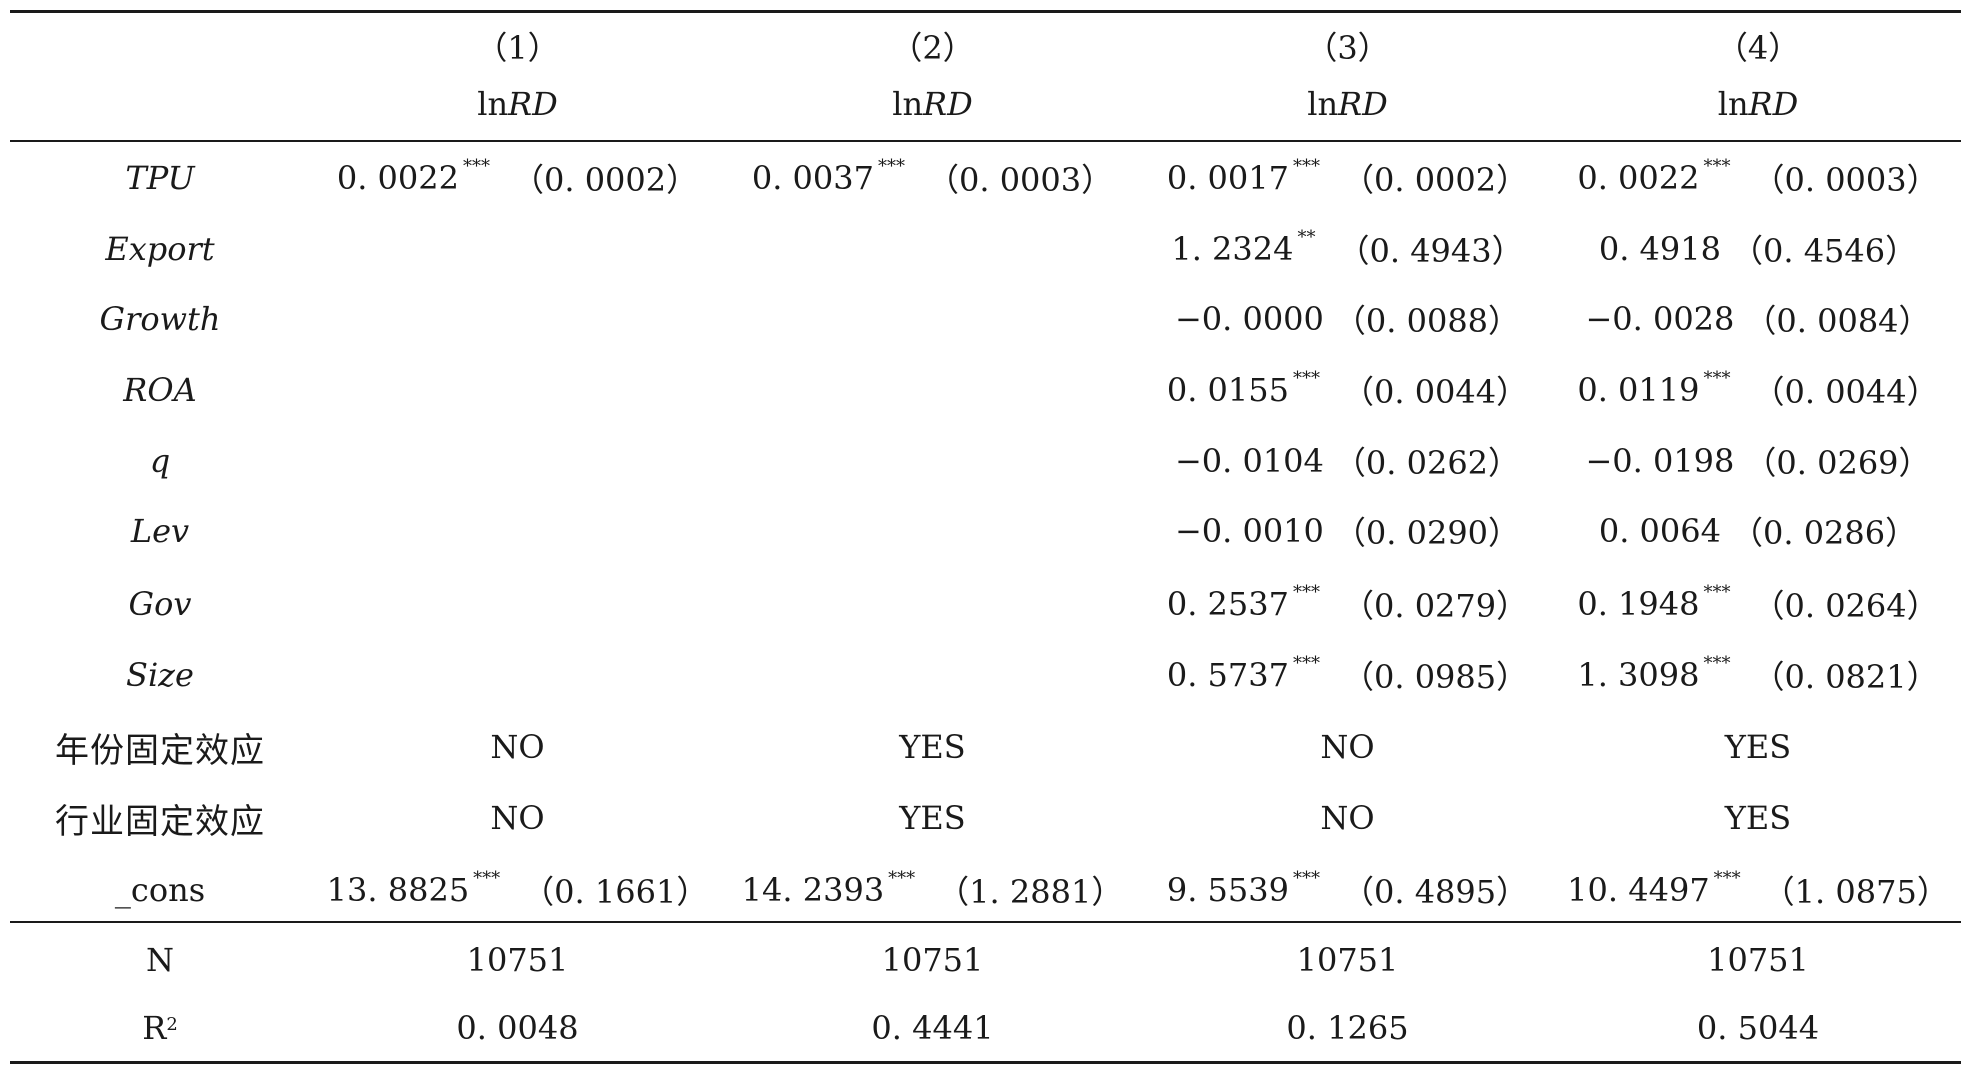 The width and height of the screenshot is (1971, 1071). What do you see at coordinates (1758, 250) in the screenshot?
I see `coefficient-cell: 0. 4918 （0. 4546）` at bounding box center [1758, 250].